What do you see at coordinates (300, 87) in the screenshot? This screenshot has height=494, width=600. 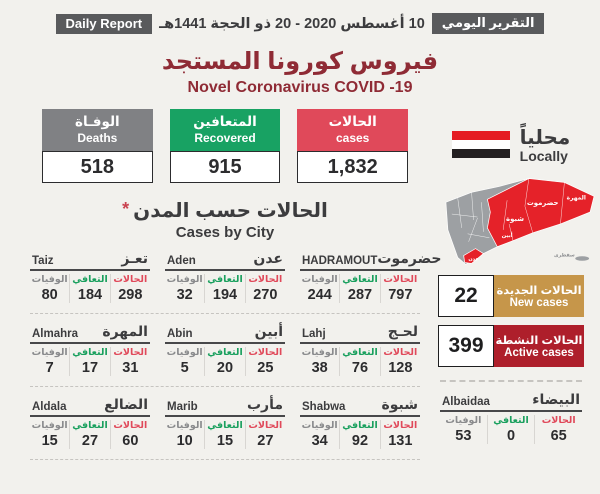 I see `page-title-en: Novel Coronavirus COVID -19` at bounding box center [300, 87].